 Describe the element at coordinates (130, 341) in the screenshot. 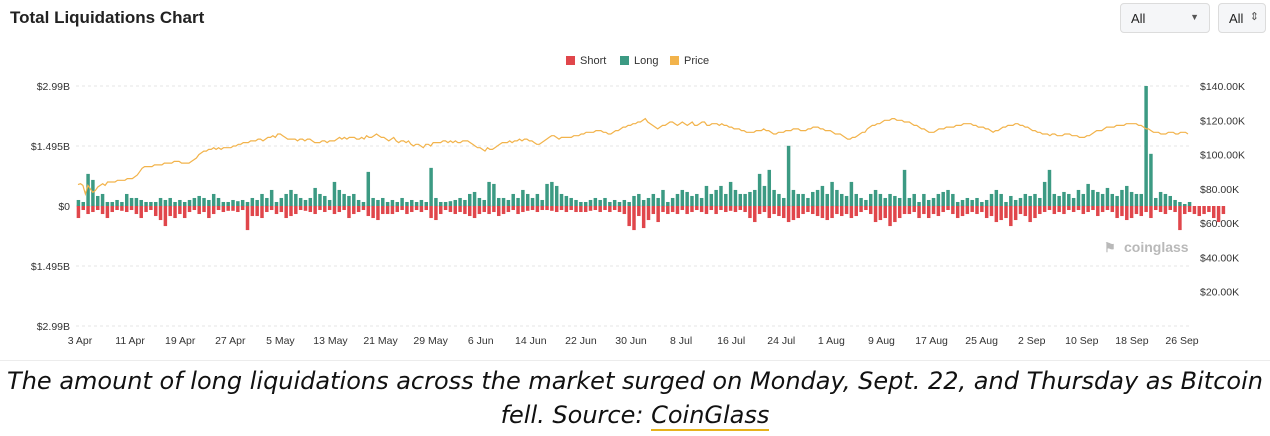

I see `x-tick-label: 11 Apr` at that location.